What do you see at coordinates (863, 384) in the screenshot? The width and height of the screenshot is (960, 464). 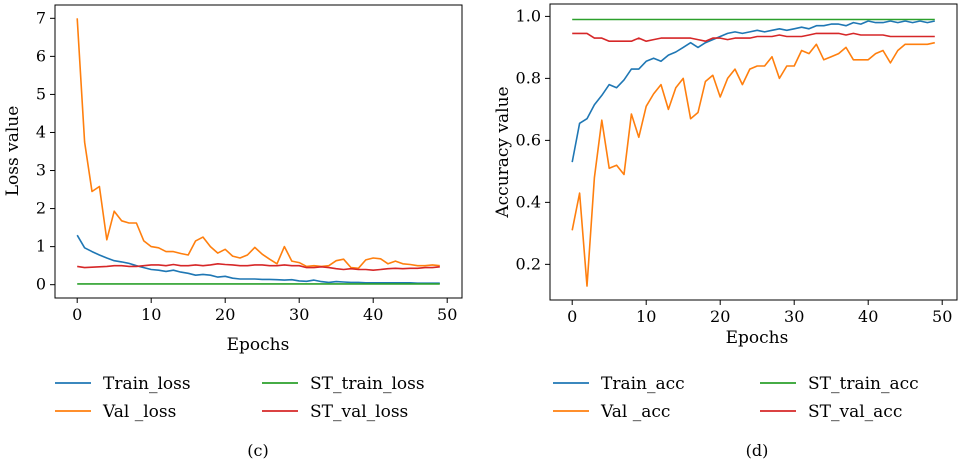 I see `legend-label: ST_train_acc` at bounding box center [863, 384].